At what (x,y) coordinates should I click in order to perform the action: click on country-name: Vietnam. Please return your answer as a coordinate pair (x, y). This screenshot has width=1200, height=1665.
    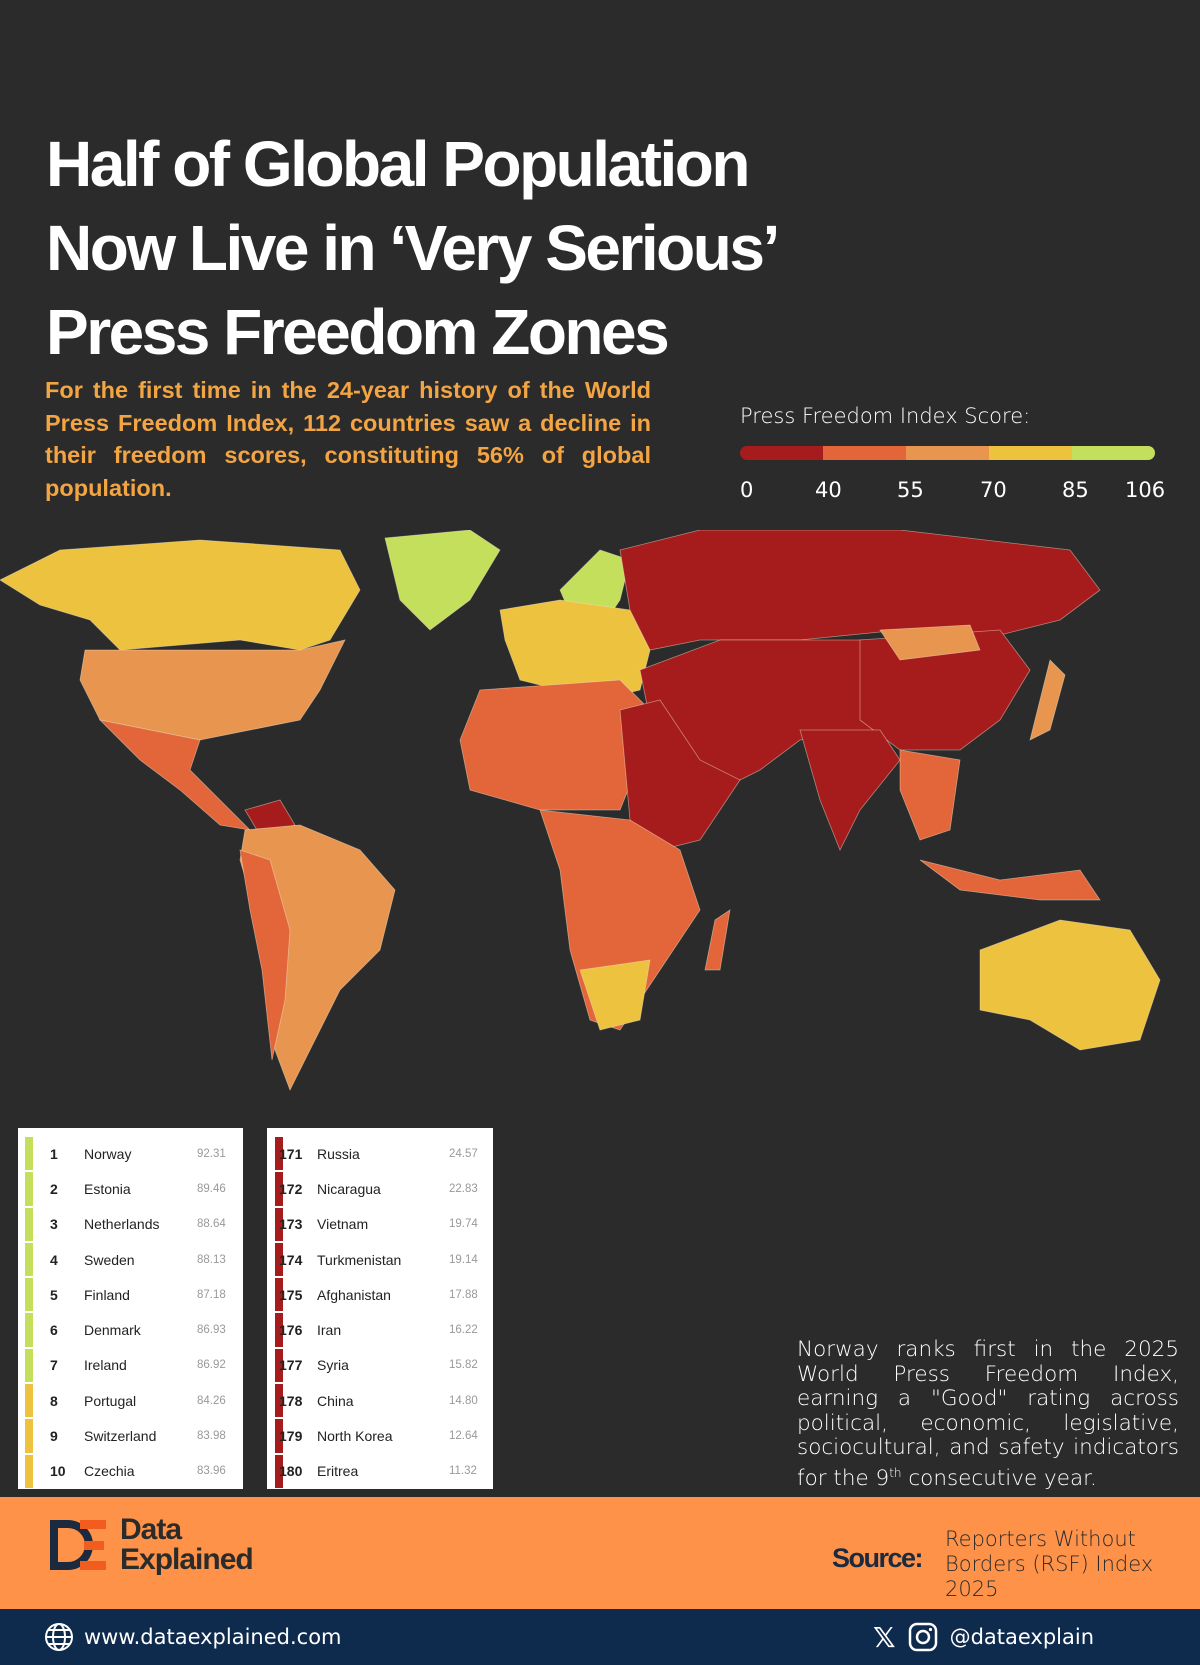
    Looking at the image, I should click on (343, 1224).